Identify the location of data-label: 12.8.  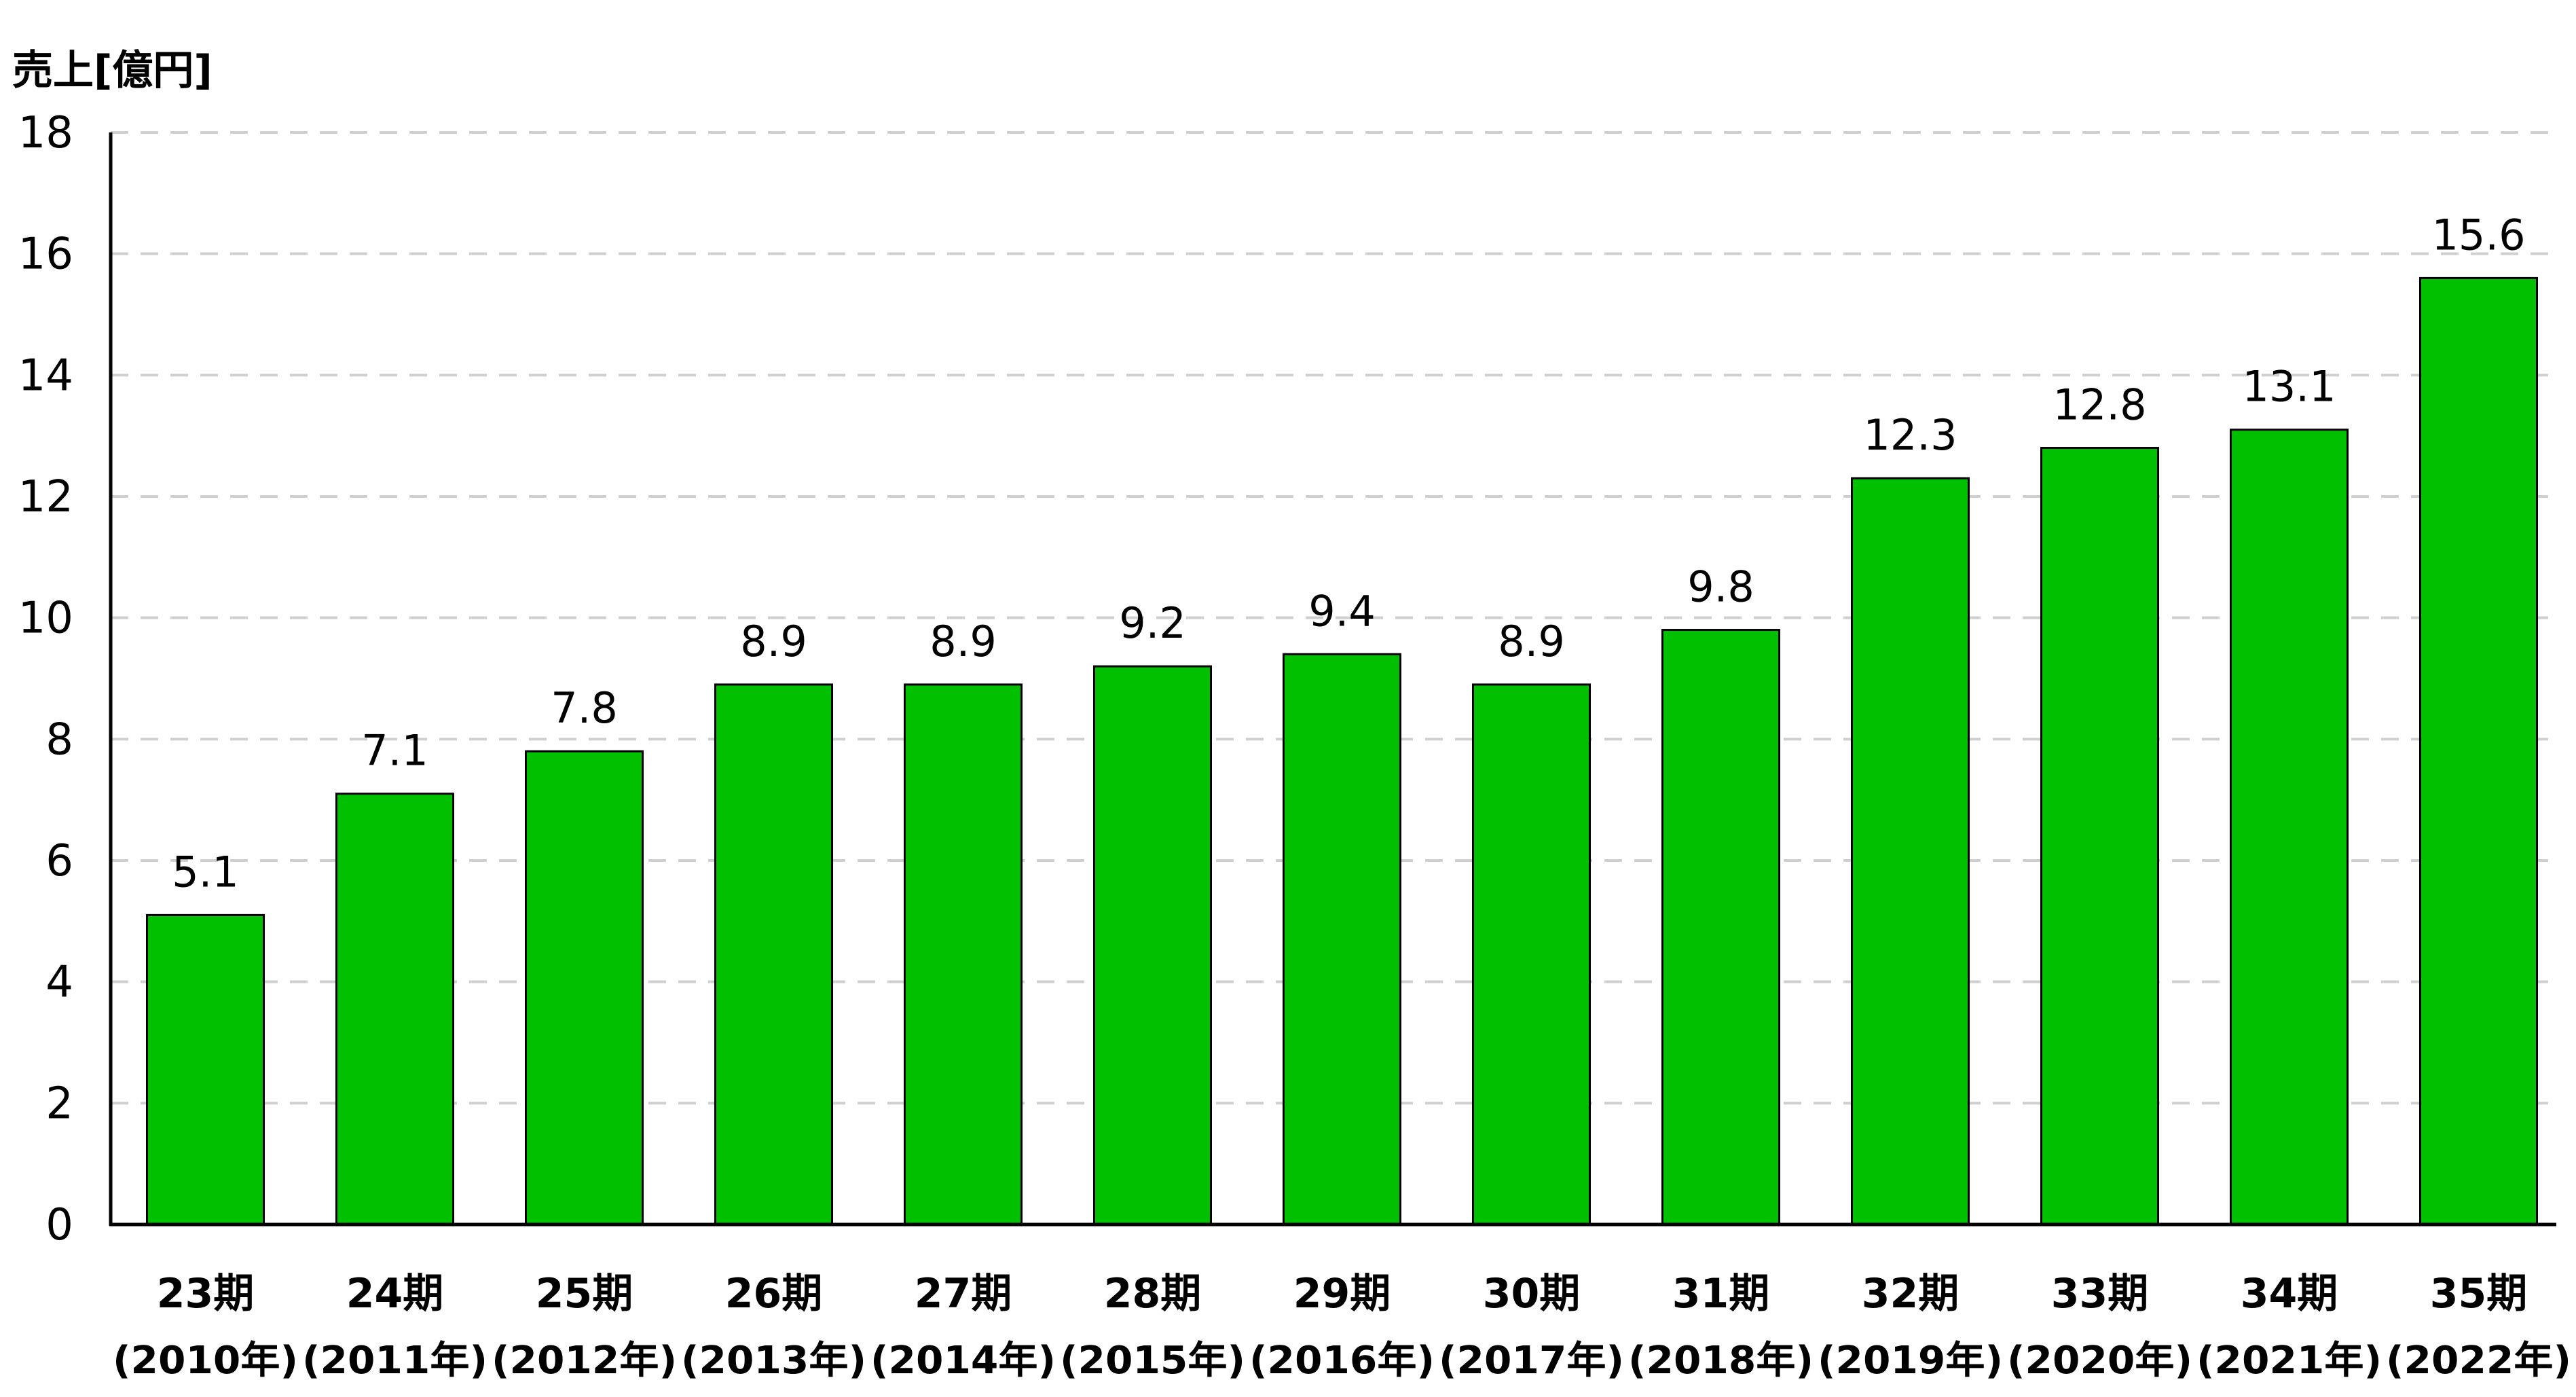
(2099, 405).